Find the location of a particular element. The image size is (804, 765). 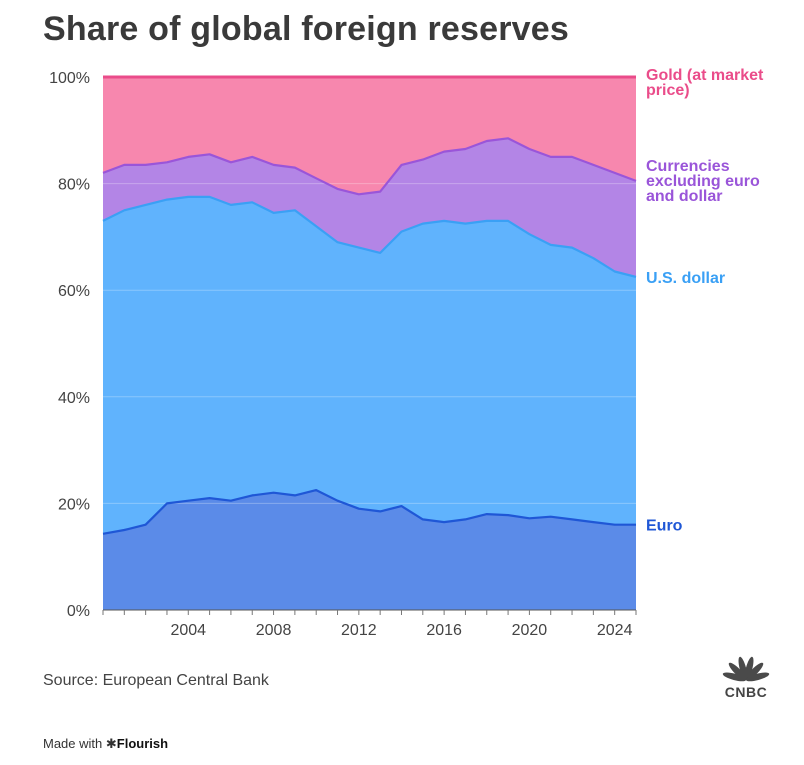

made-with-footer: Made with ✱Flourish is located at coordinates (105, 744).